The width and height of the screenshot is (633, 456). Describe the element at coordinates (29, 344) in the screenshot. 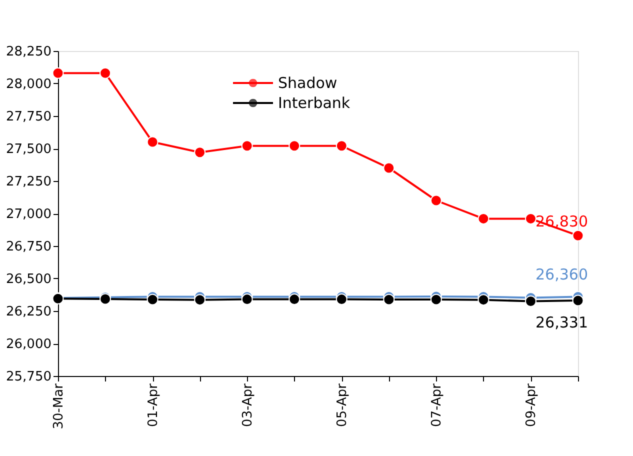

I see `y-tick-label: 26,000` at that location.